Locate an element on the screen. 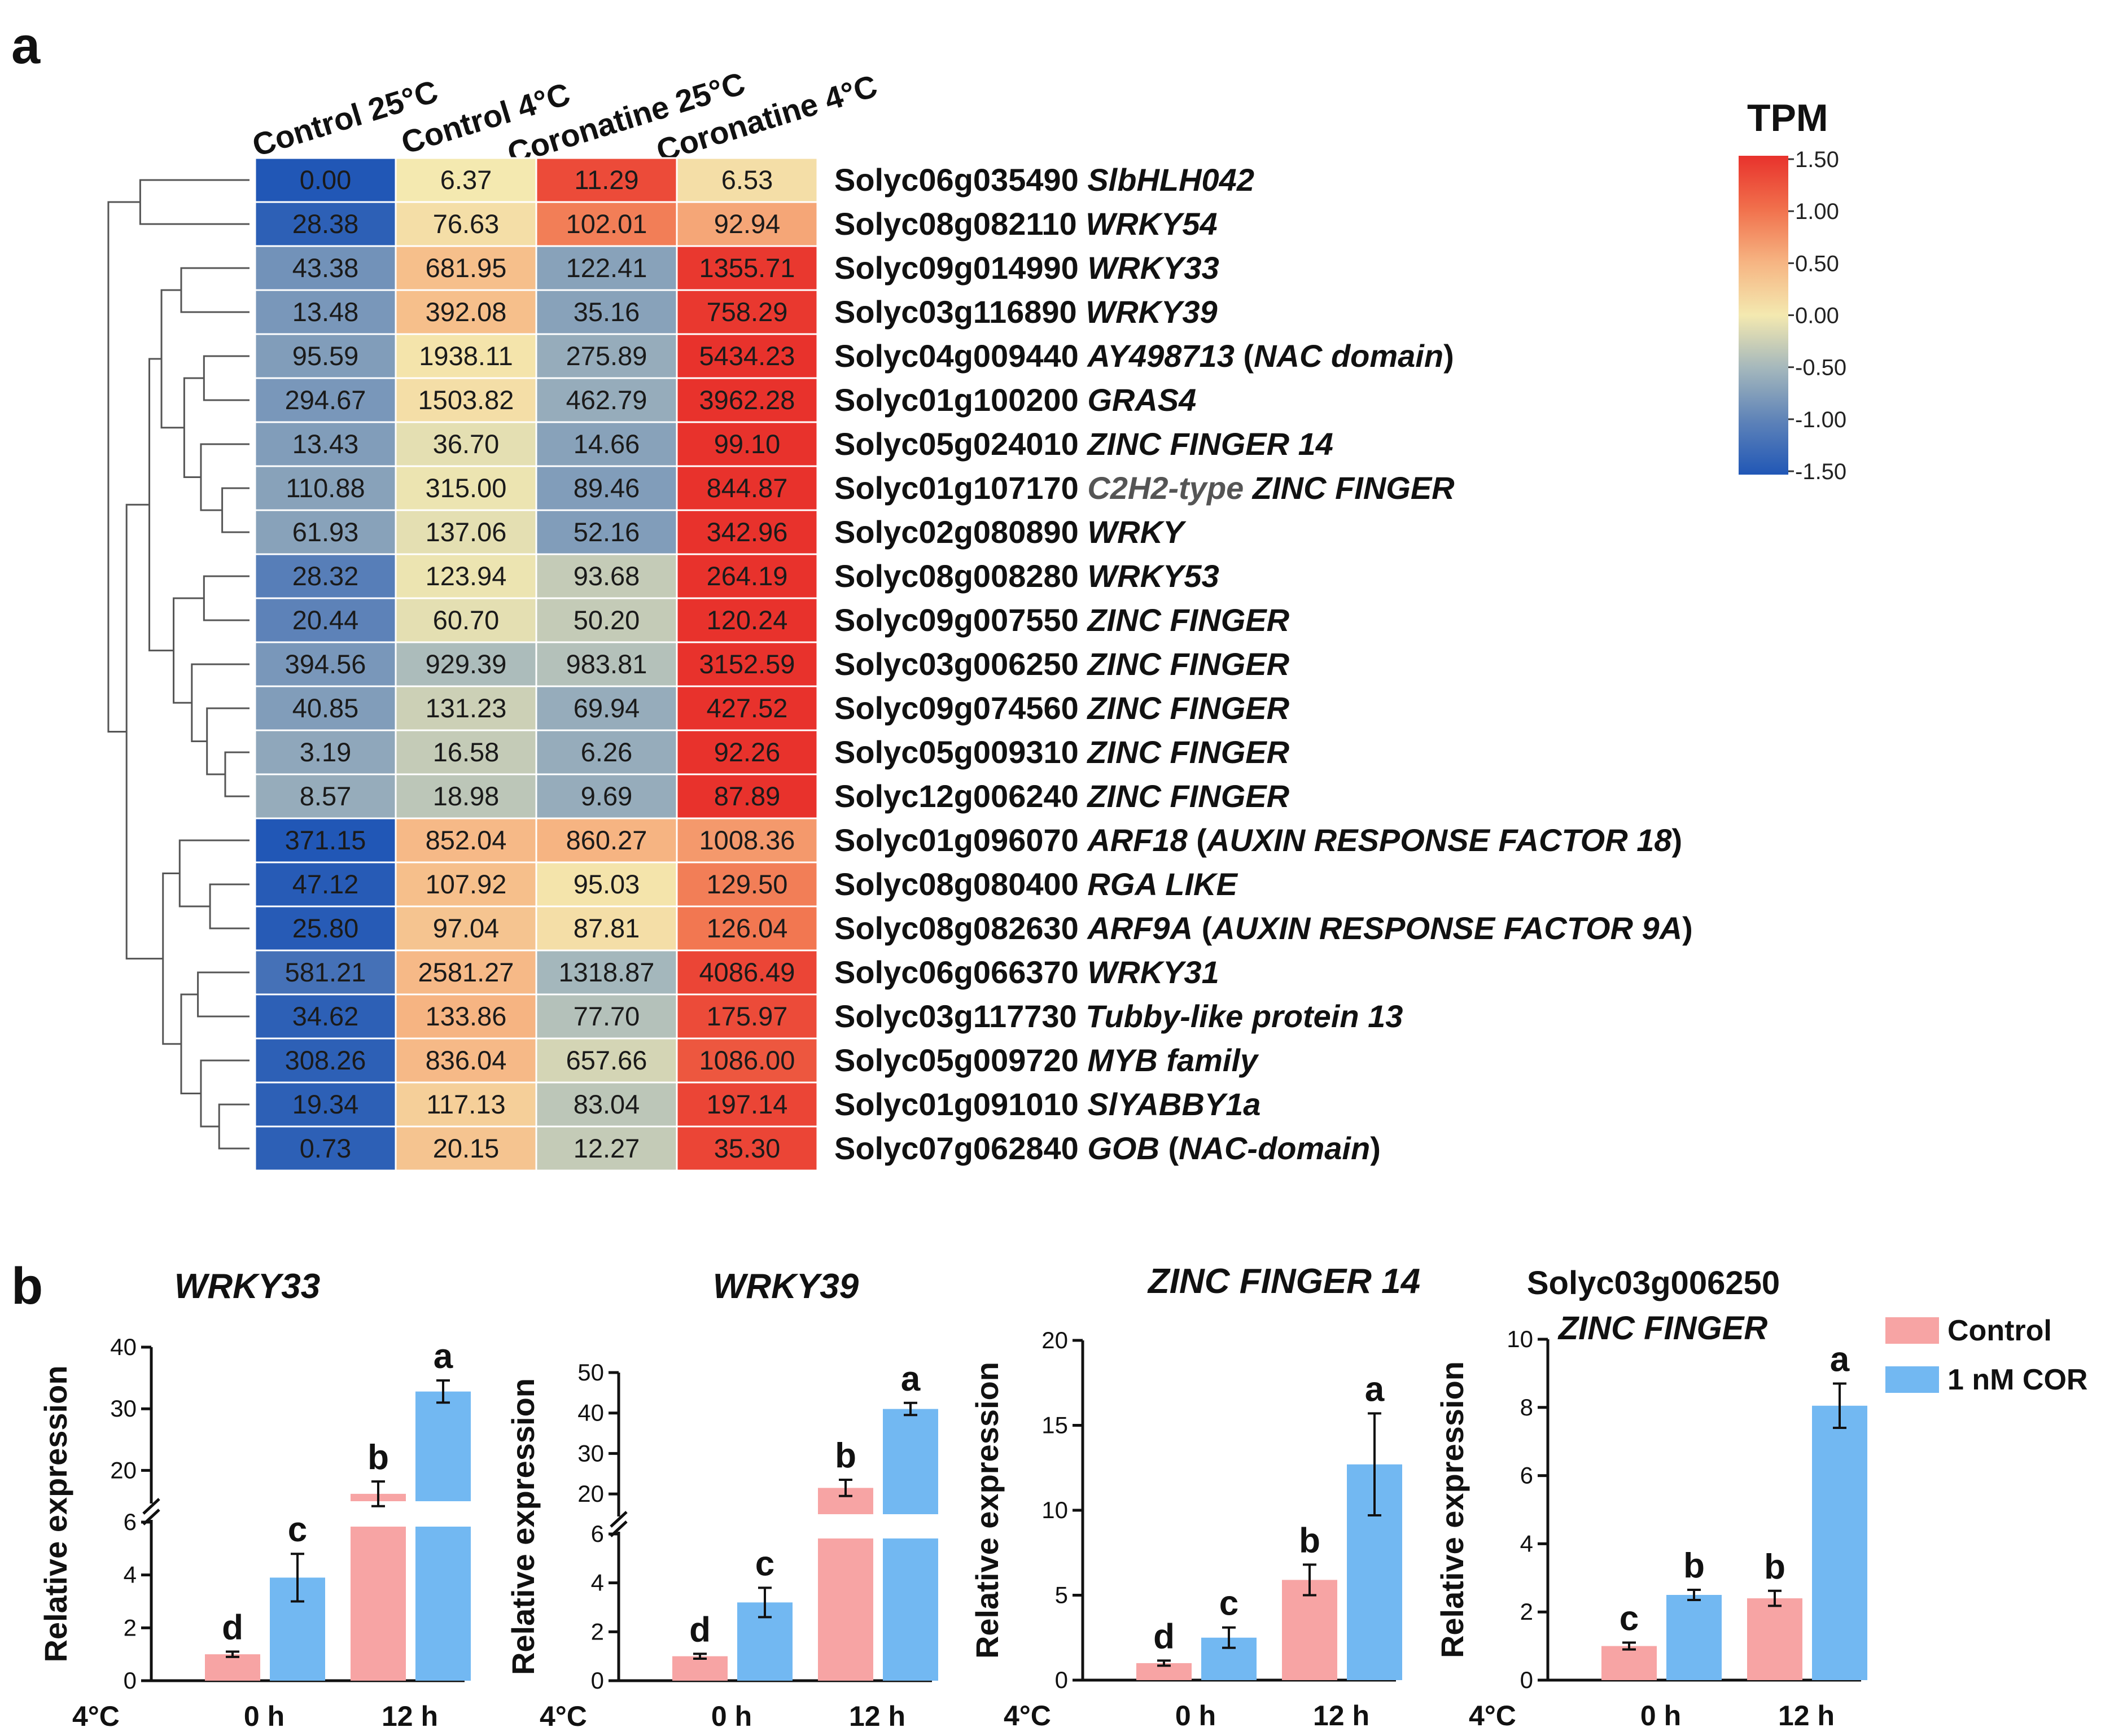  gene-id: Solyc08g008280 is located at coordinates (960, 576).